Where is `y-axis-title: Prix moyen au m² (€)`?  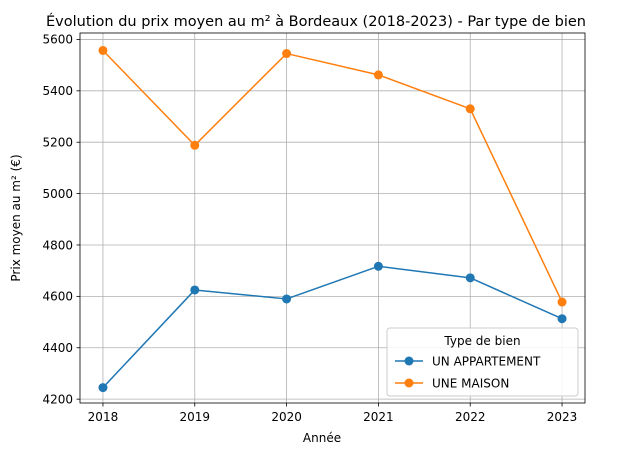 y-axis-title: Prix moyen au m² (€) is located at coordinates (16, 217).